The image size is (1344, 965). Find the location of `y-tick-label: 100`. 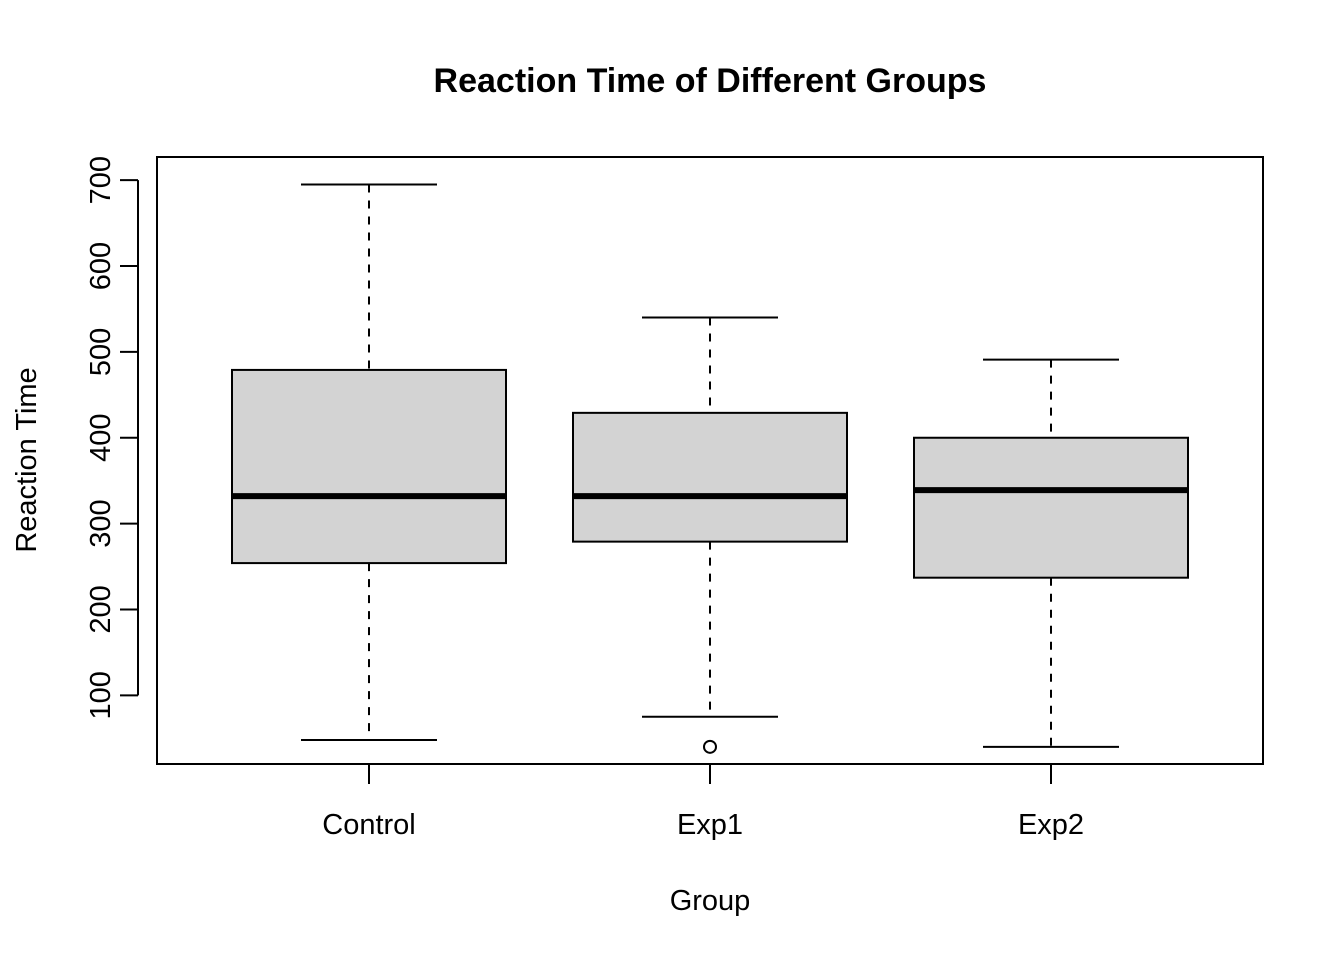

y-tick-label: 100 is located at coordinates (101, 695).